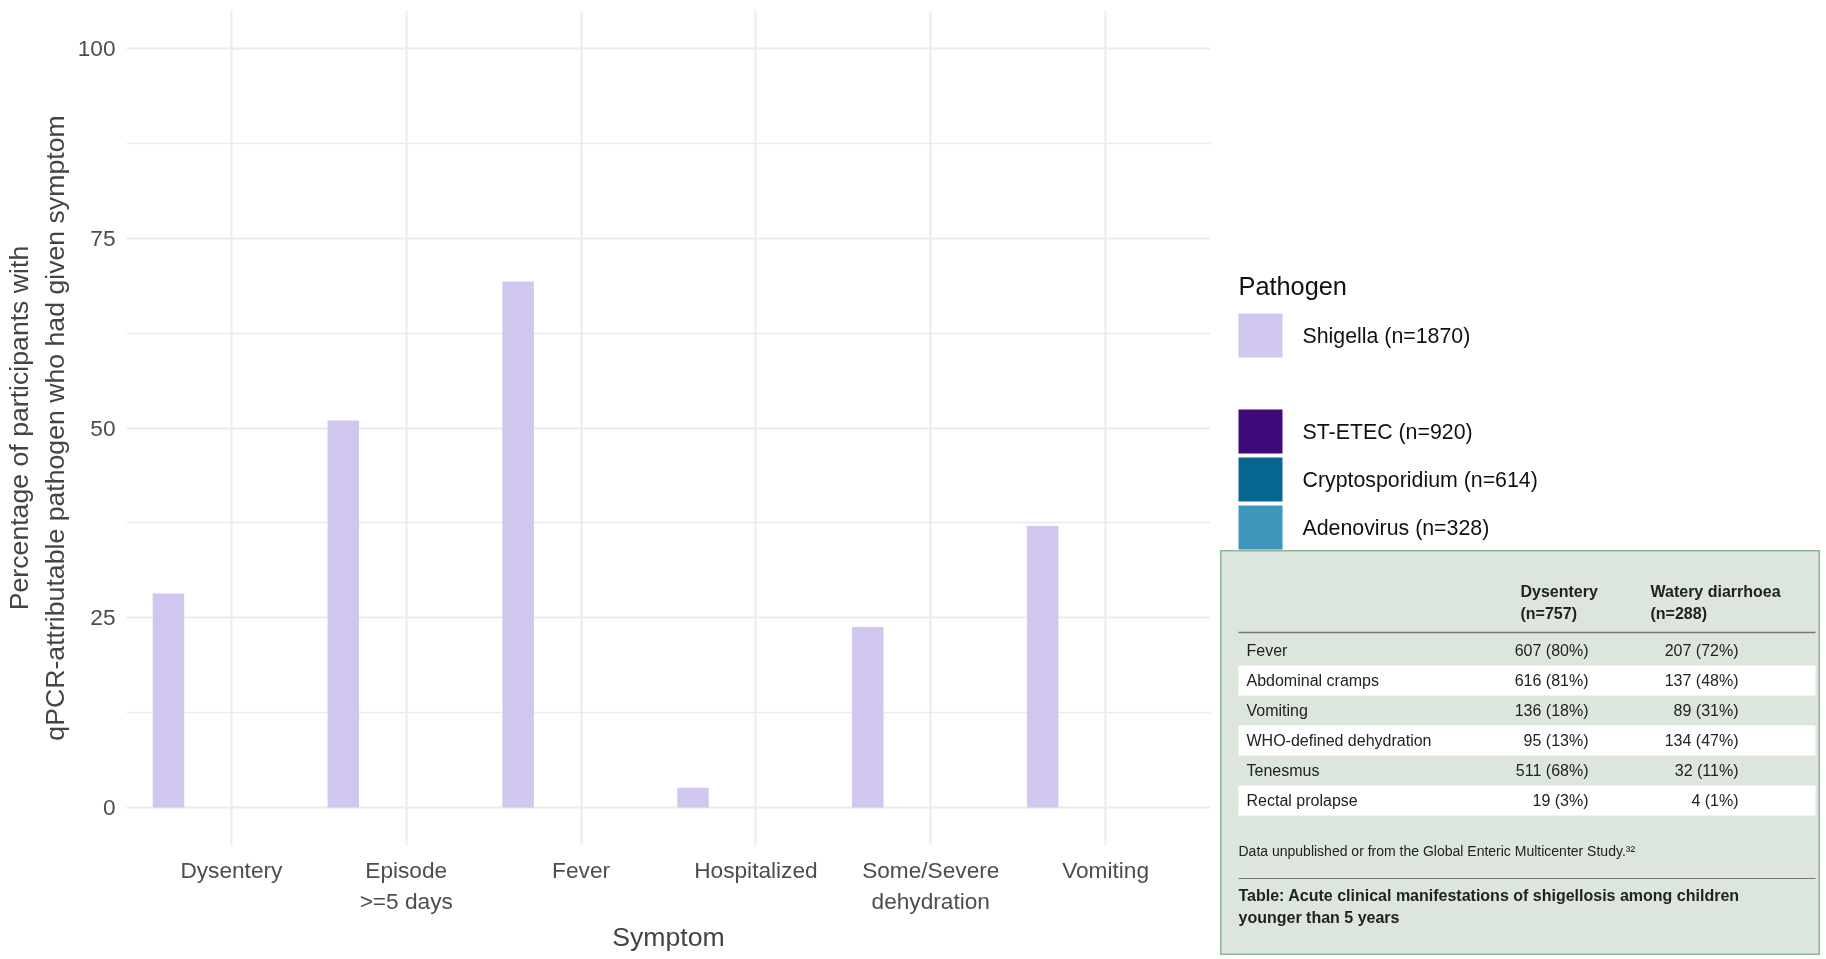 The height and width of the screenshot is (959, 1826). Describe the element at coordinates (668, 936) in the screenshot. I see `x-axis-title: Symptom` at that location.